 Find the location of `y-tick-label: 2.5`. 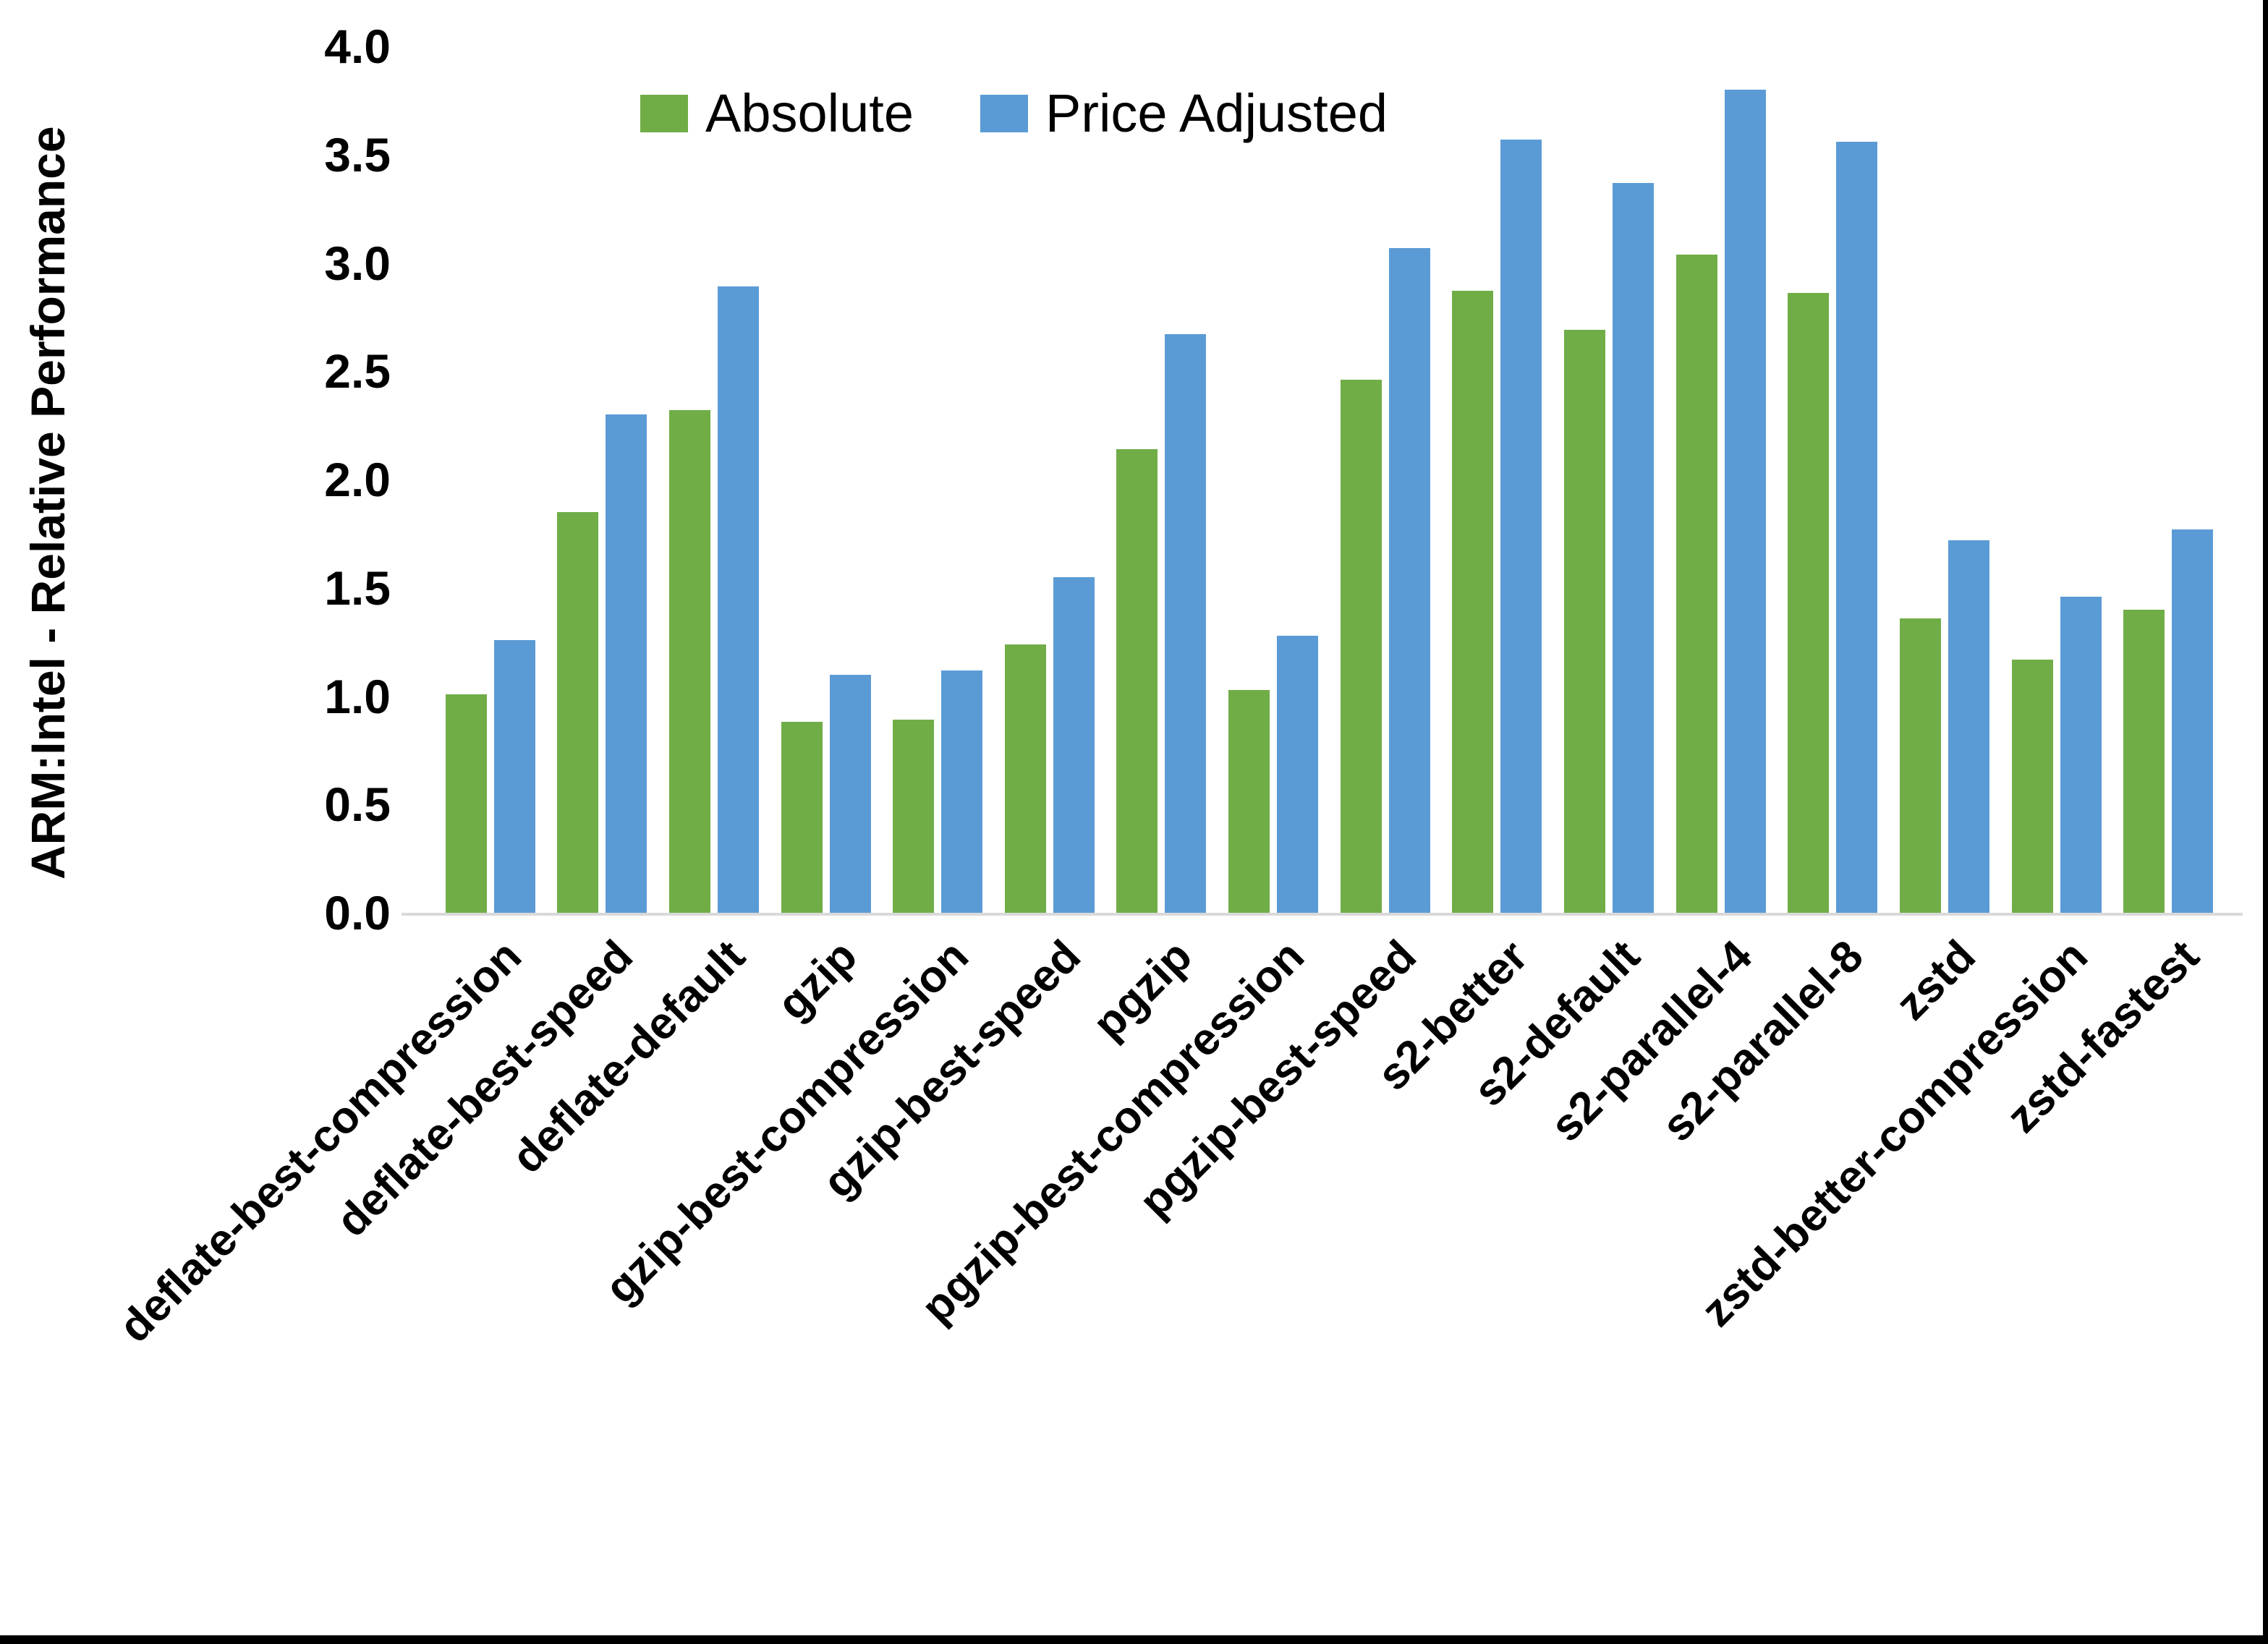

y-tick-label: 2.5 is located at coordinates (357, 371).